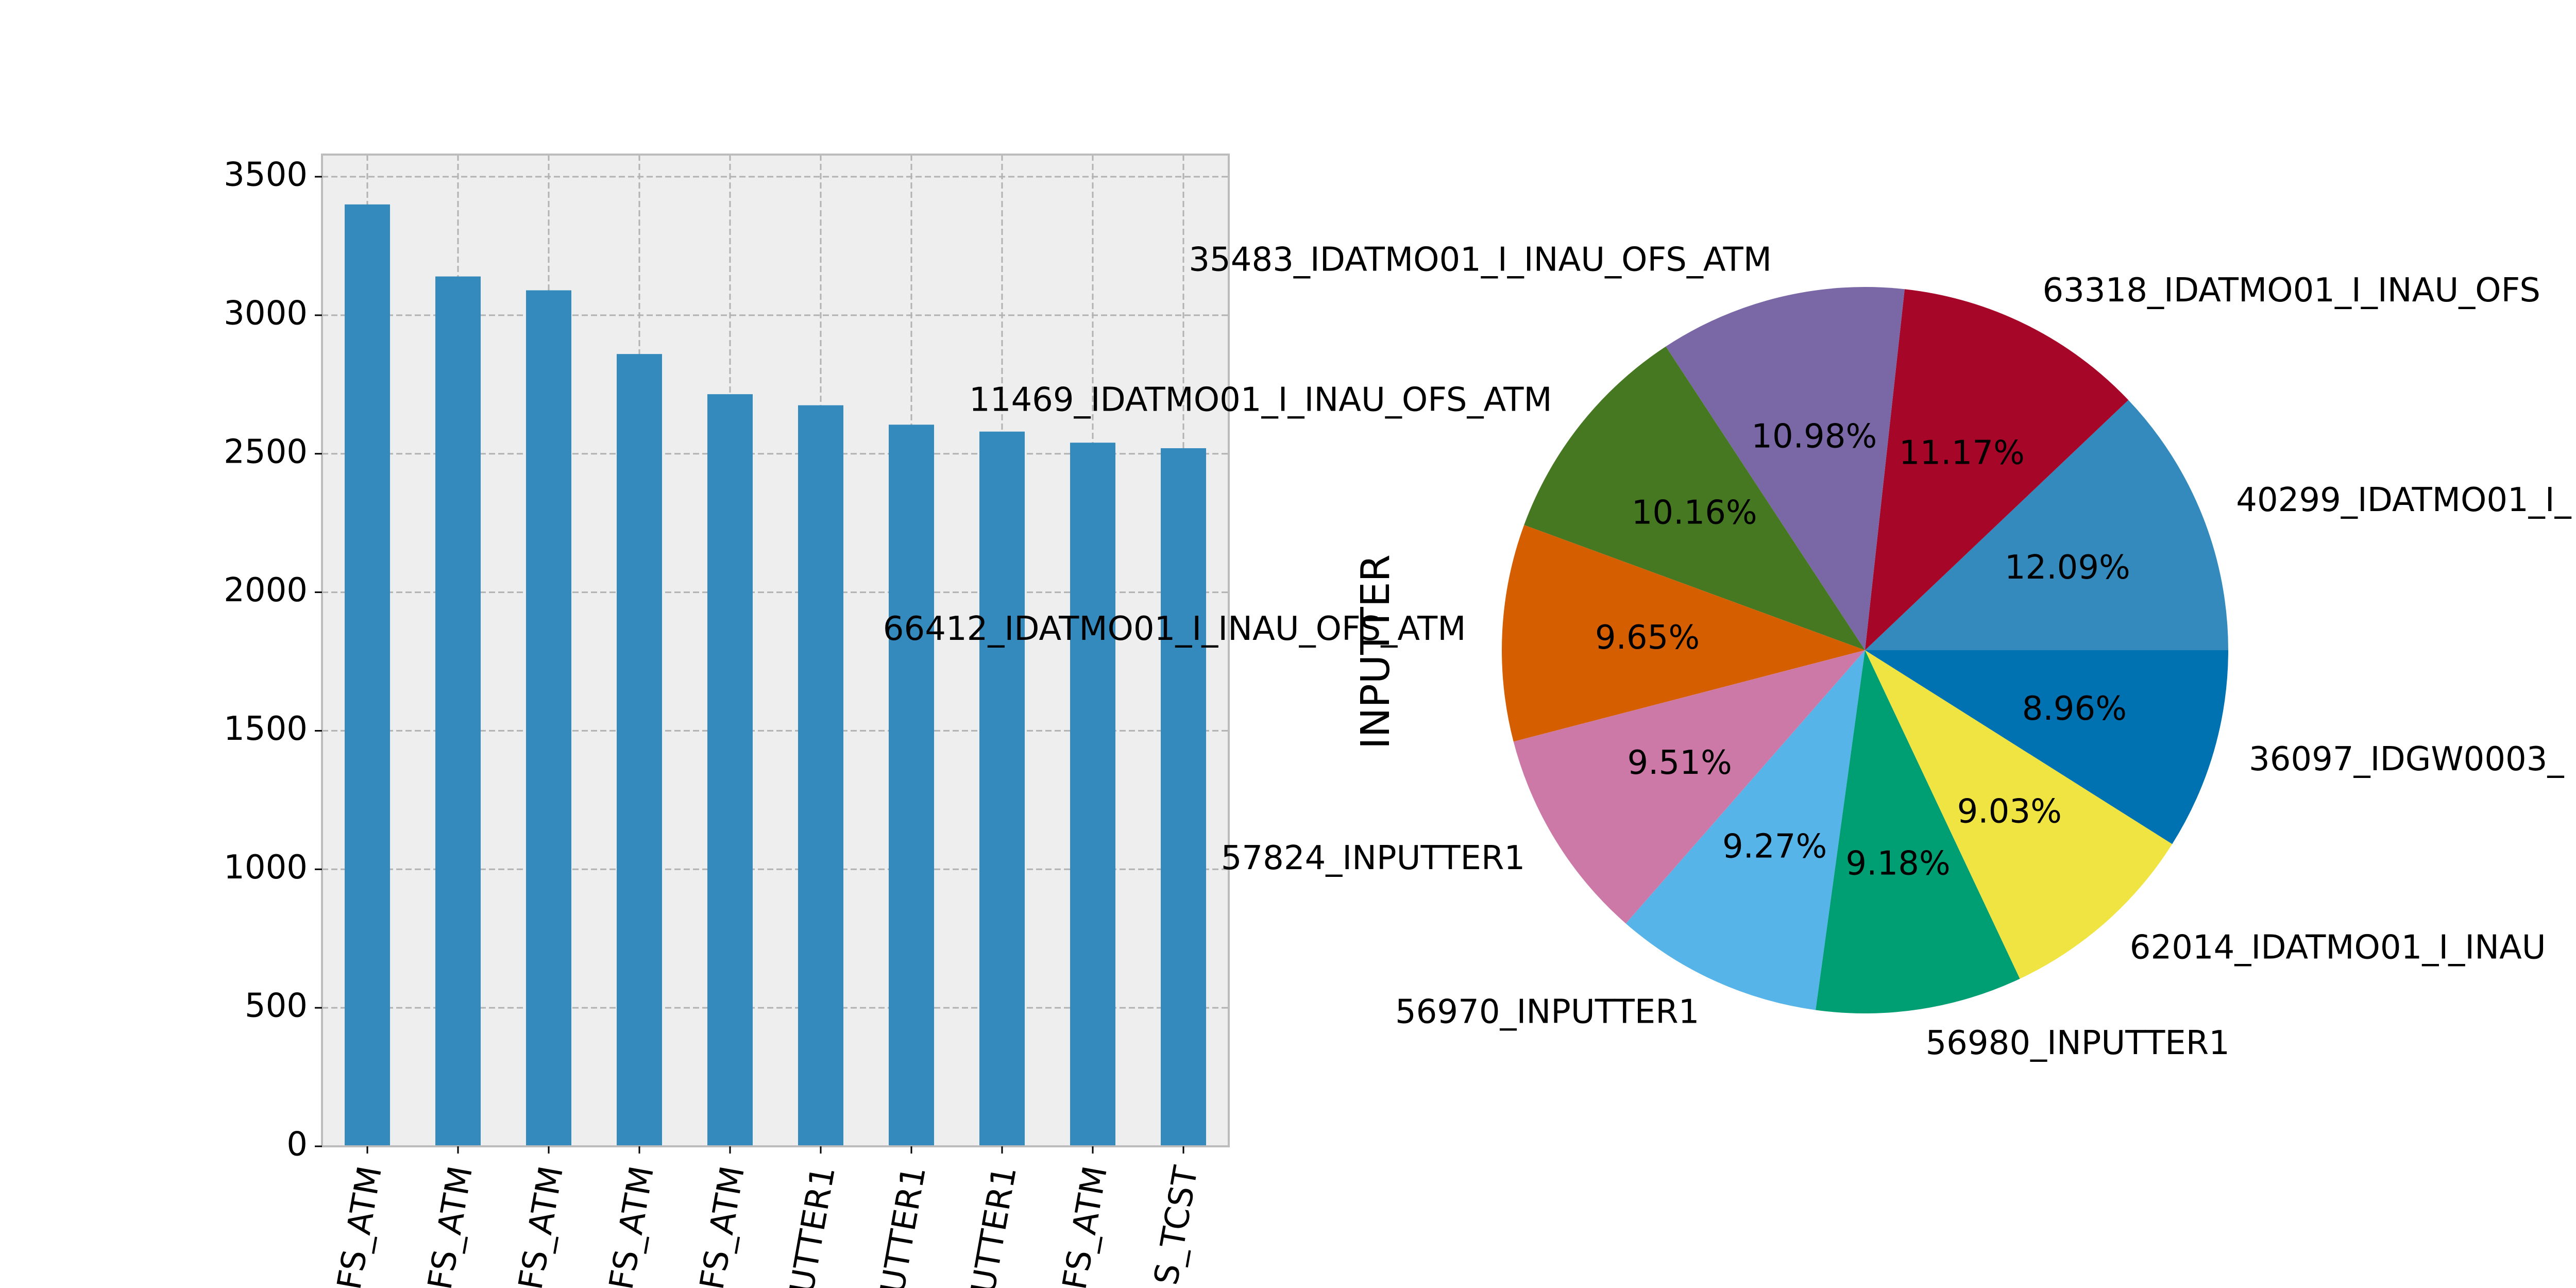 This screenshot has width=2576, height=1288. Describe the element at coordinates (2407, 759) in the screenshot. I see `pie-slice-label: 36097_IDGW0003_` at that location.